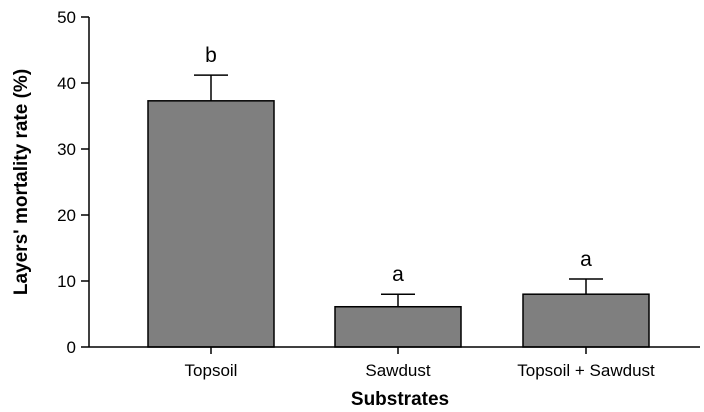 The image size is (704, 412). What do you see at coordinates (211, 55) in the screenshot?
I see `significance-letter: b` at bounding box center [211, 55].